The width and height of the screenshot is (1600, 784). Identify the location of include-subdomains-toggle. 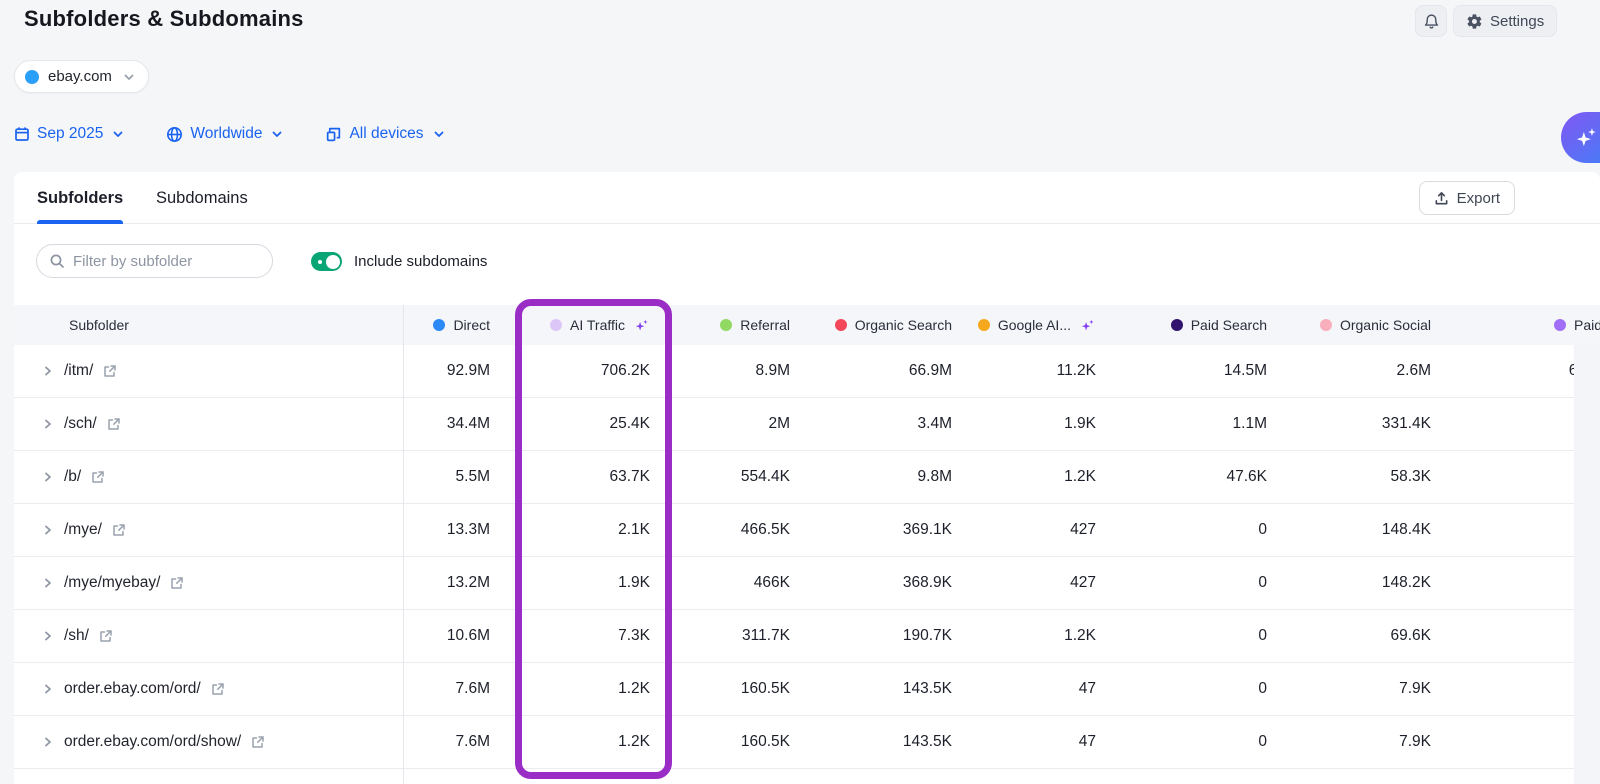
(326, 261).